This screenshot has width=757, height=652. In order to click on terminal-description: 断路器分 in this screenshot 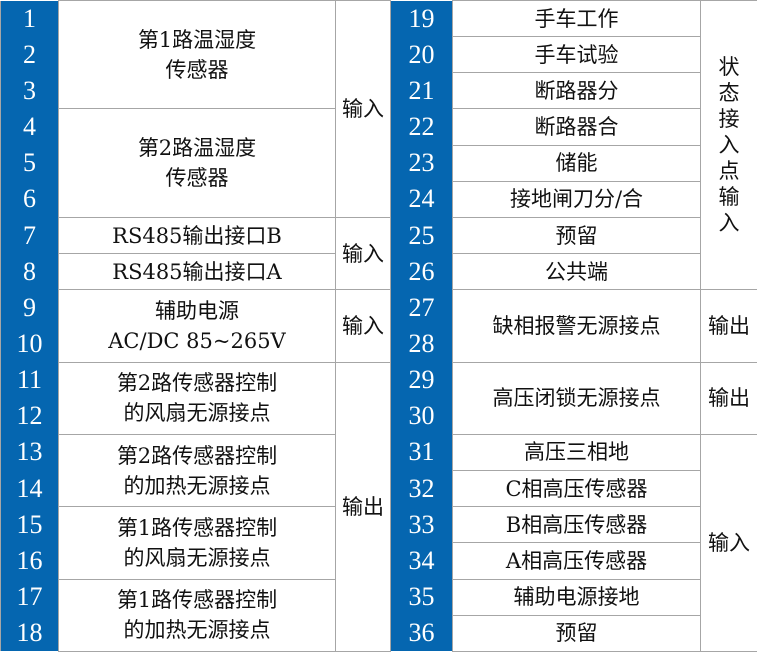, I will do `click(577, 91)`.